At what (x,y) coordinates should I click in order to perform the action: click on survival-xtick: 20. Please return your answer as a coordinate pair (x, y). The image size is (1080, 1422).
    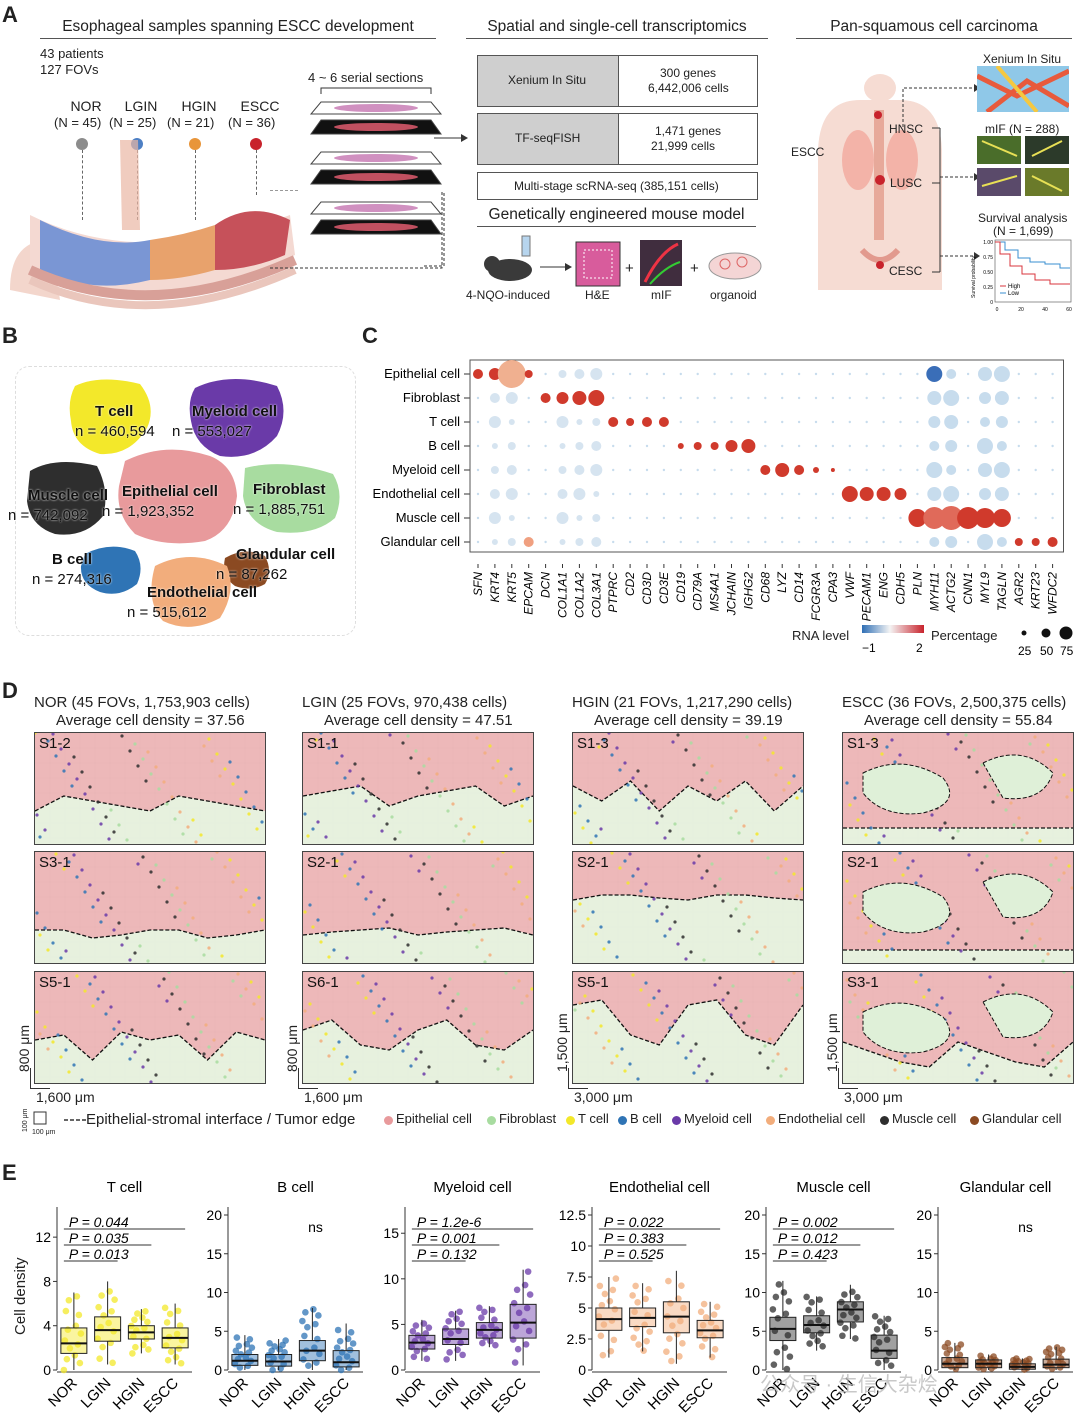
    Looking at the image, I should click on (1021, 310).